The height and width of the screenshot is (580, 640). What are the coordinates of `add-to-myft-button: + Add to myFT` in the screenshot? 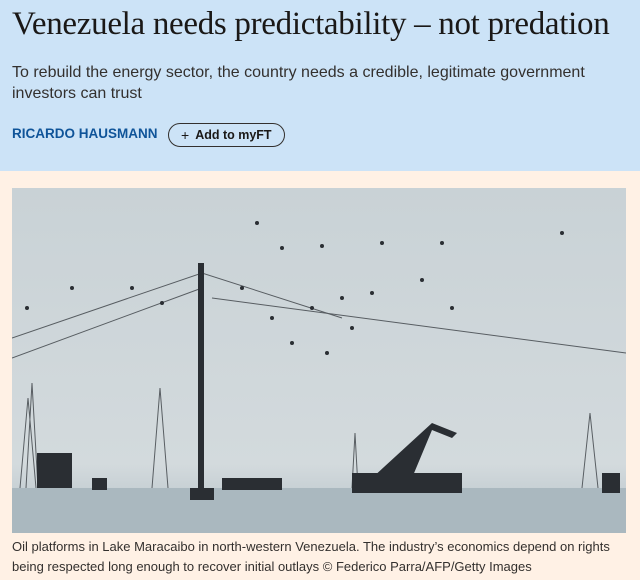 It's located at (226, 135).